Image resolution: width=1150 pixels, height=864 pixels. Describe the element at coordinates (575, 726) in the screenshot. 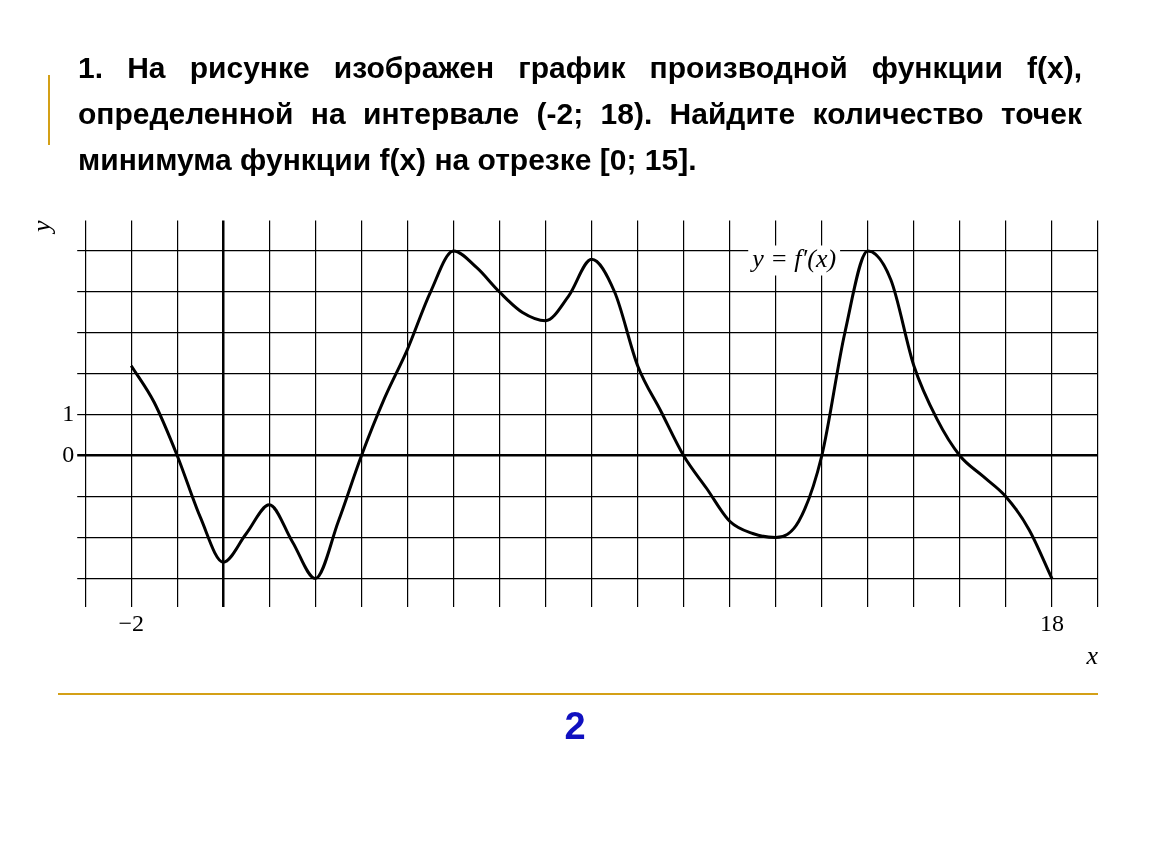

I see `text: 2` at that location.